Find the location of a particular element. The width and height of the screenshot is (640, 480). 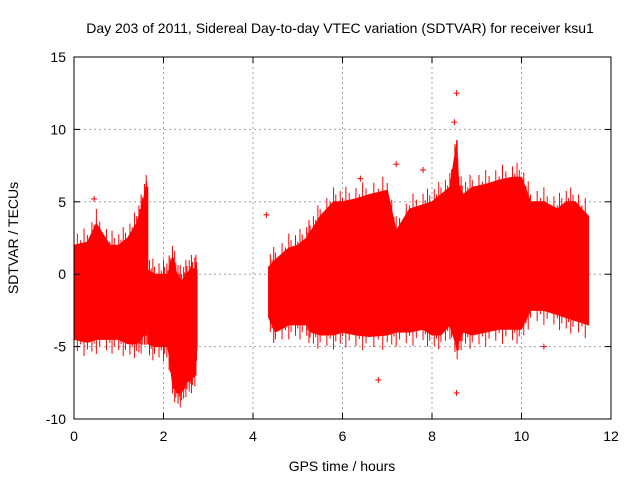

y-axis-tick-labels: -10 -5 0 5 10 15 is located at coordinates (56, 238).